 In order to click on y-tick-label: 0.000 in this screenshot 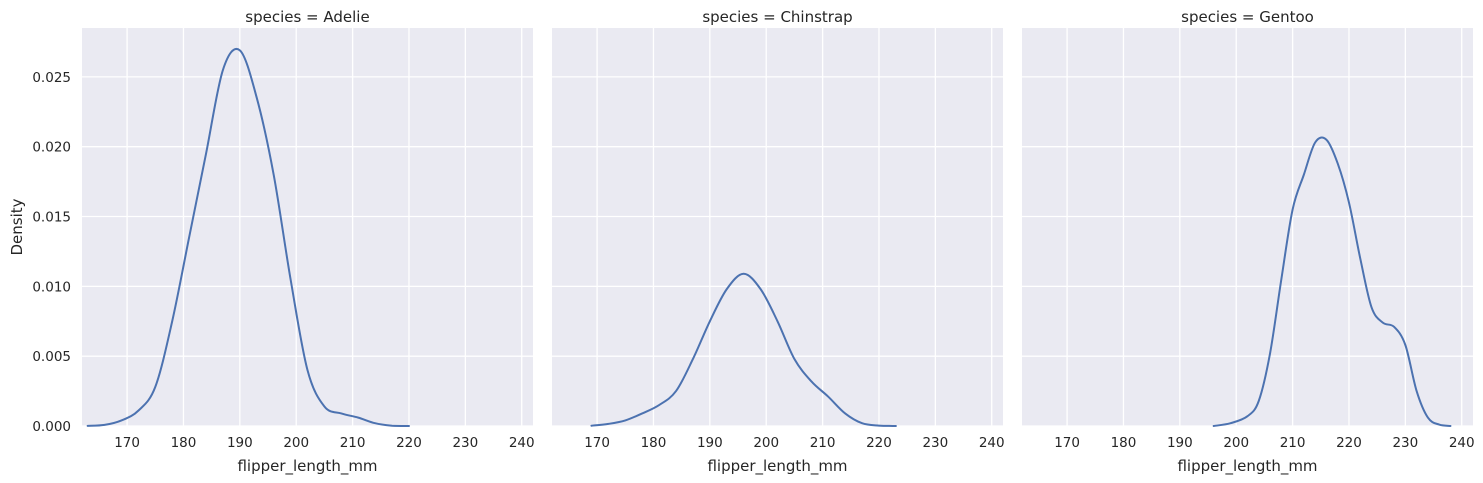, I will do `click(51, 427)`.